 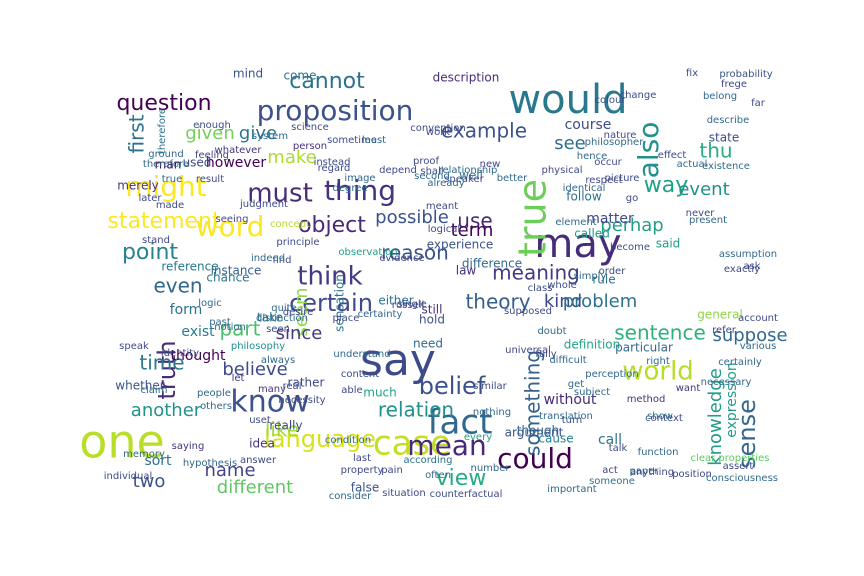 I want to click on cloud-word: view, so click(x=461, y=478).